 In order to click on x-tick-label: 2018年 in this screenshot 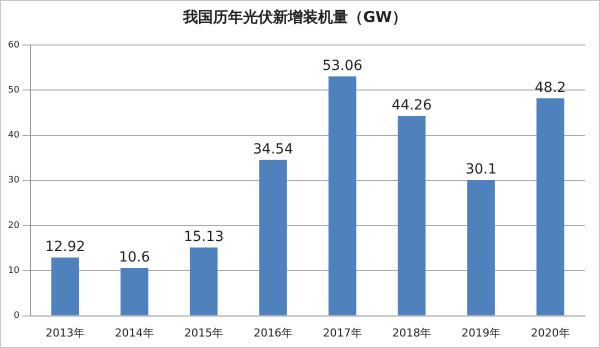, I will do `click(412, 333)`.